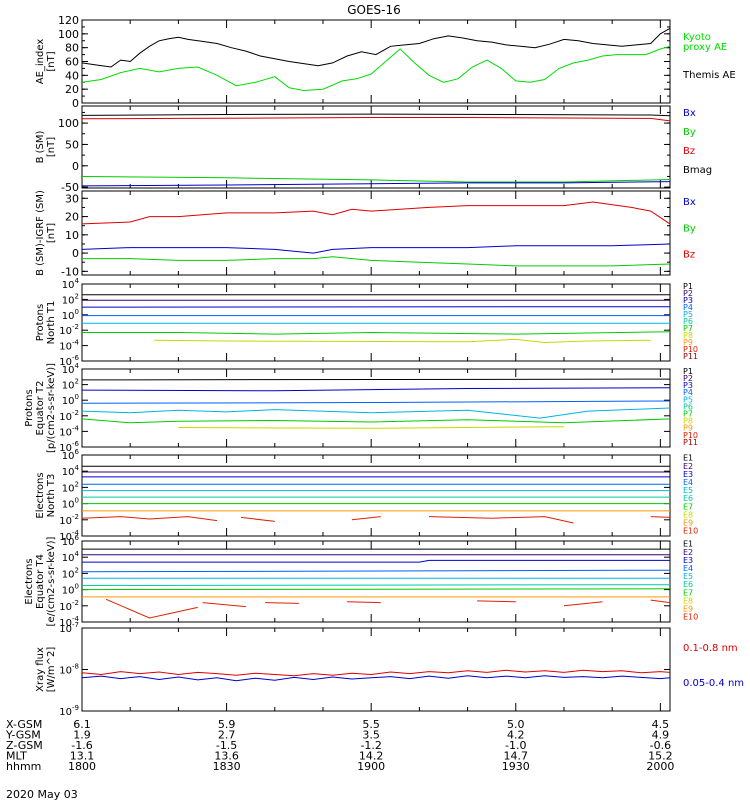  What do you see at coordinates (226, 745) in the screenshot?
I see `x-axis-value: -1.5` at bounding box center [226, 745].